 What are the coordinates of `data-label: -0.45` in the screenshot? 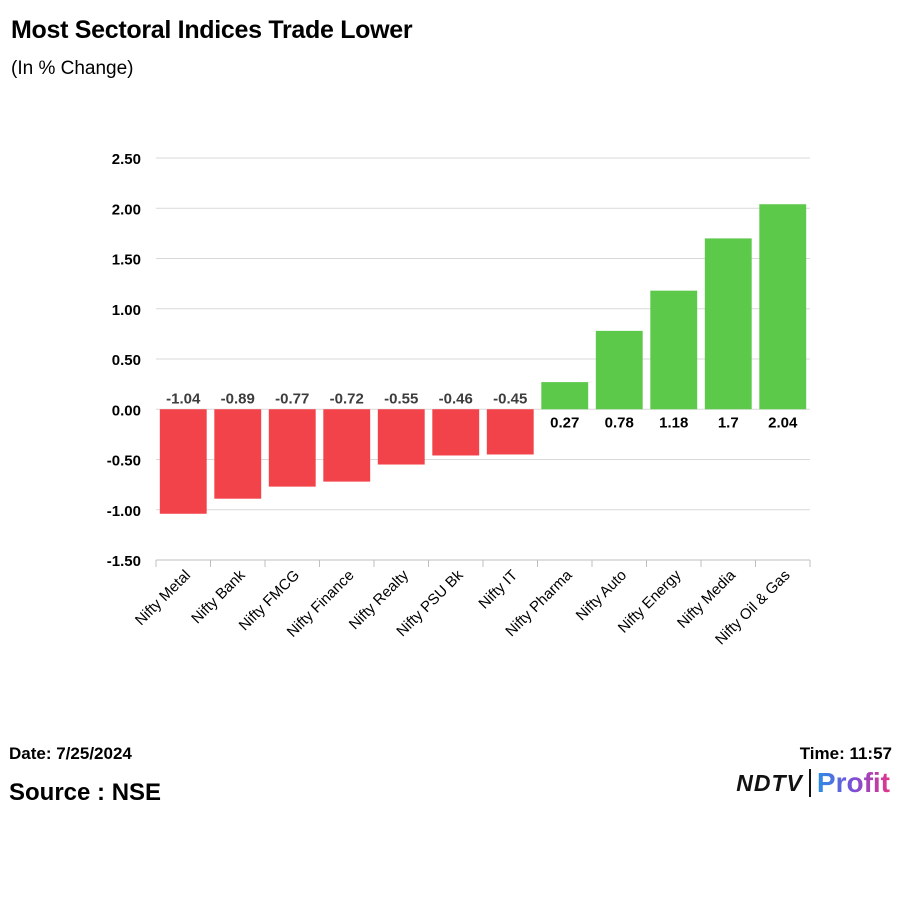 It's located at (510, 398).